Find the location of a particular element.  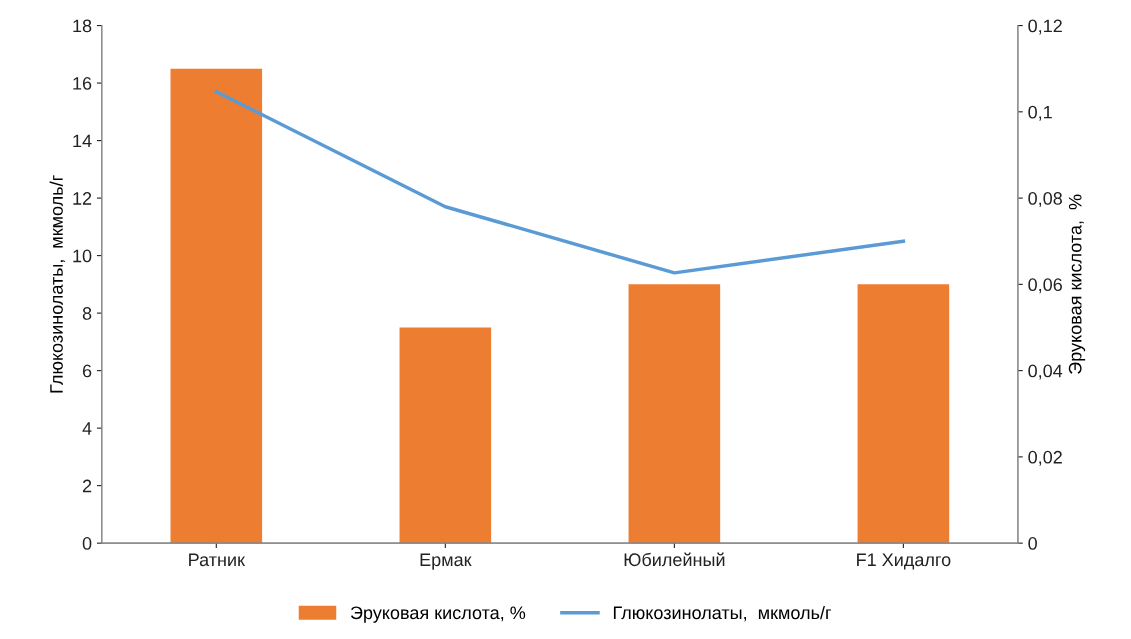

y-tick-label: 8 is located at coordinates (87, 313).